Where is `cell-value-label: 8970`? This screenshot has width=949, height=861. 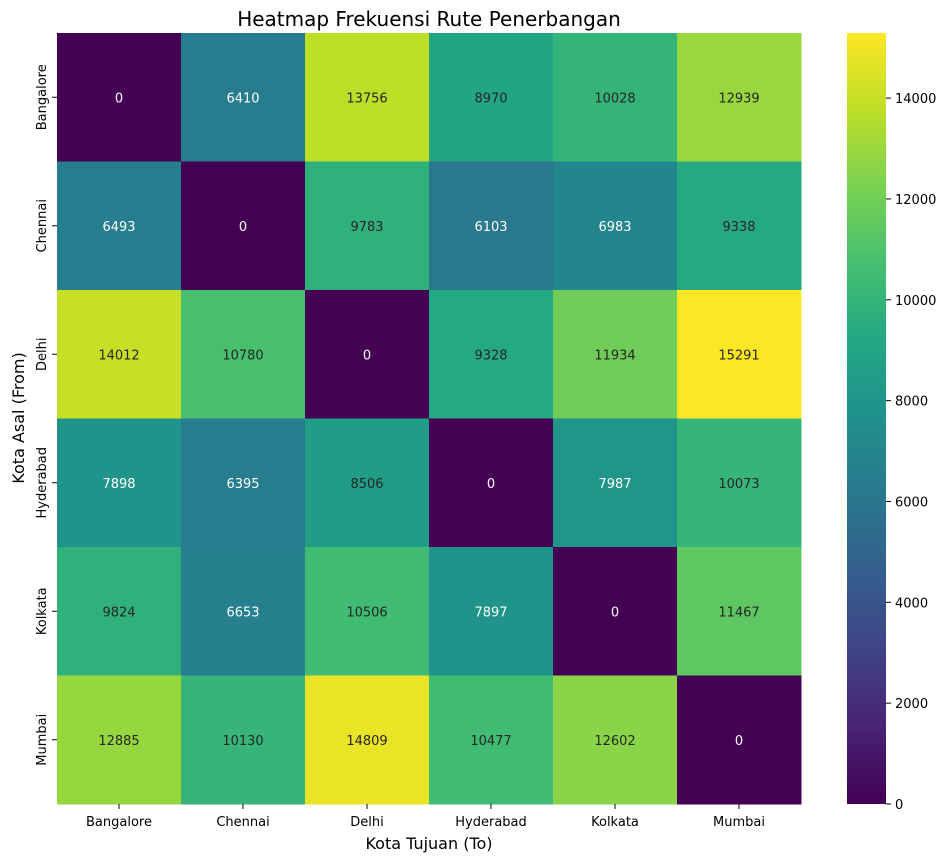
cell-value-label: 8970 is located at coordinates (490, 98).